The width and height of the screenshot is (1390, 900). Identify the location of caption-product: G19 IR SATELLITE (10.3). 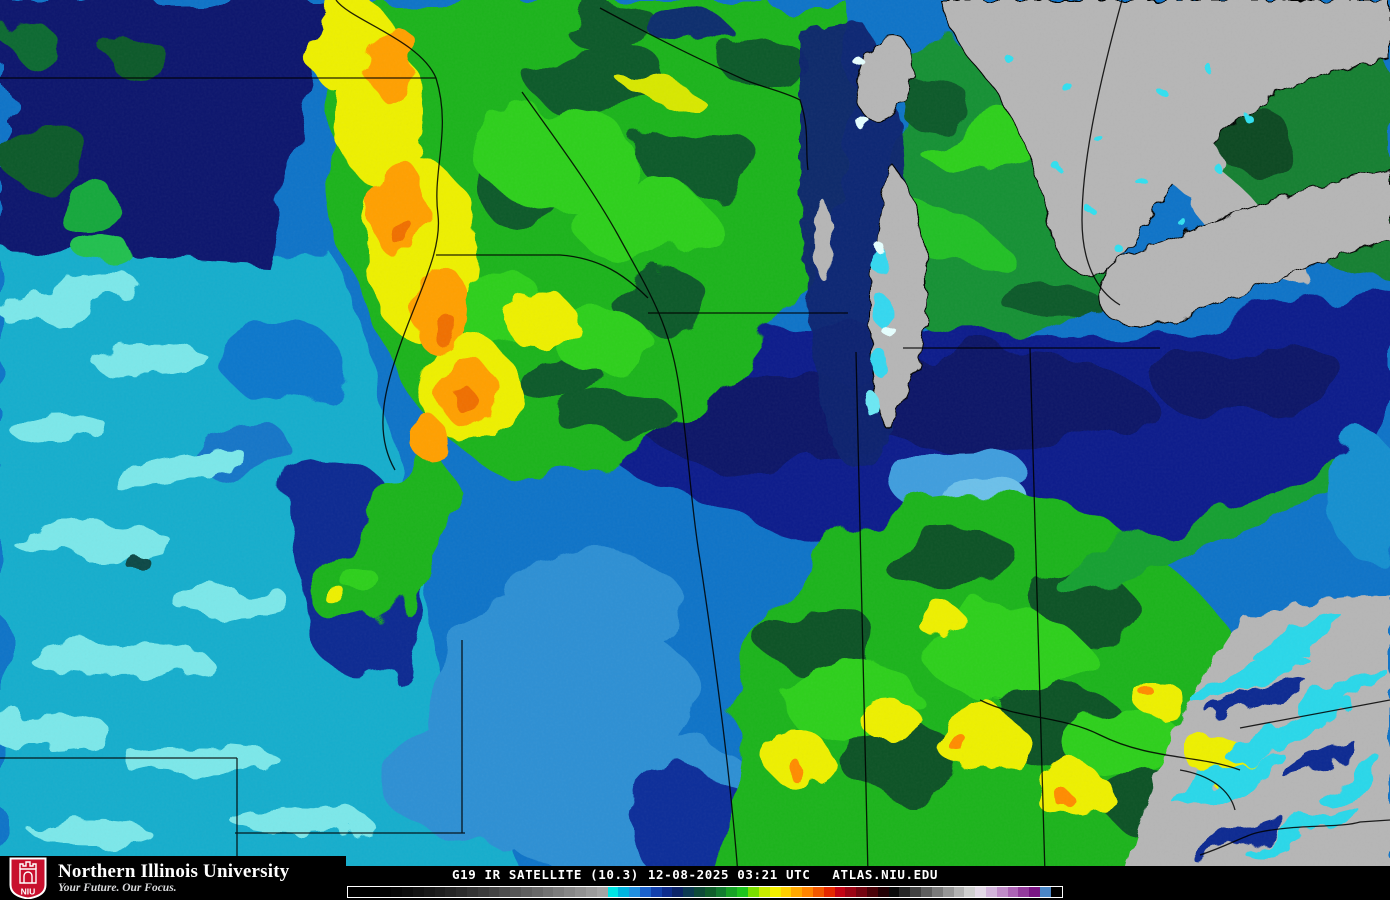
(545, 874).